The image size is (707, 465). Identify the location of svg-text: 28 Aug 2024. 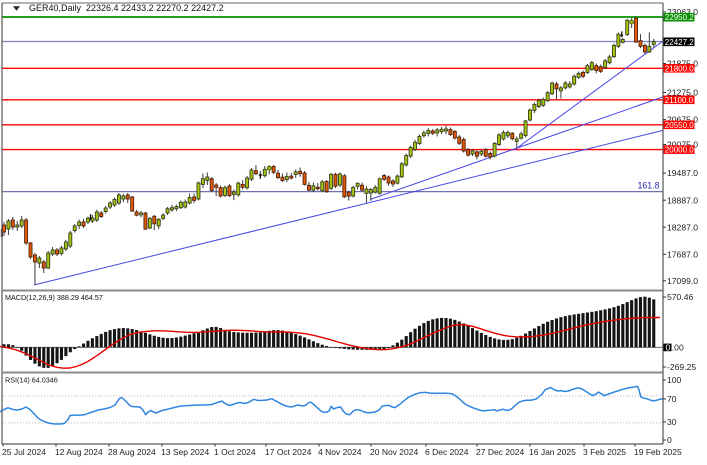
(132, 452).